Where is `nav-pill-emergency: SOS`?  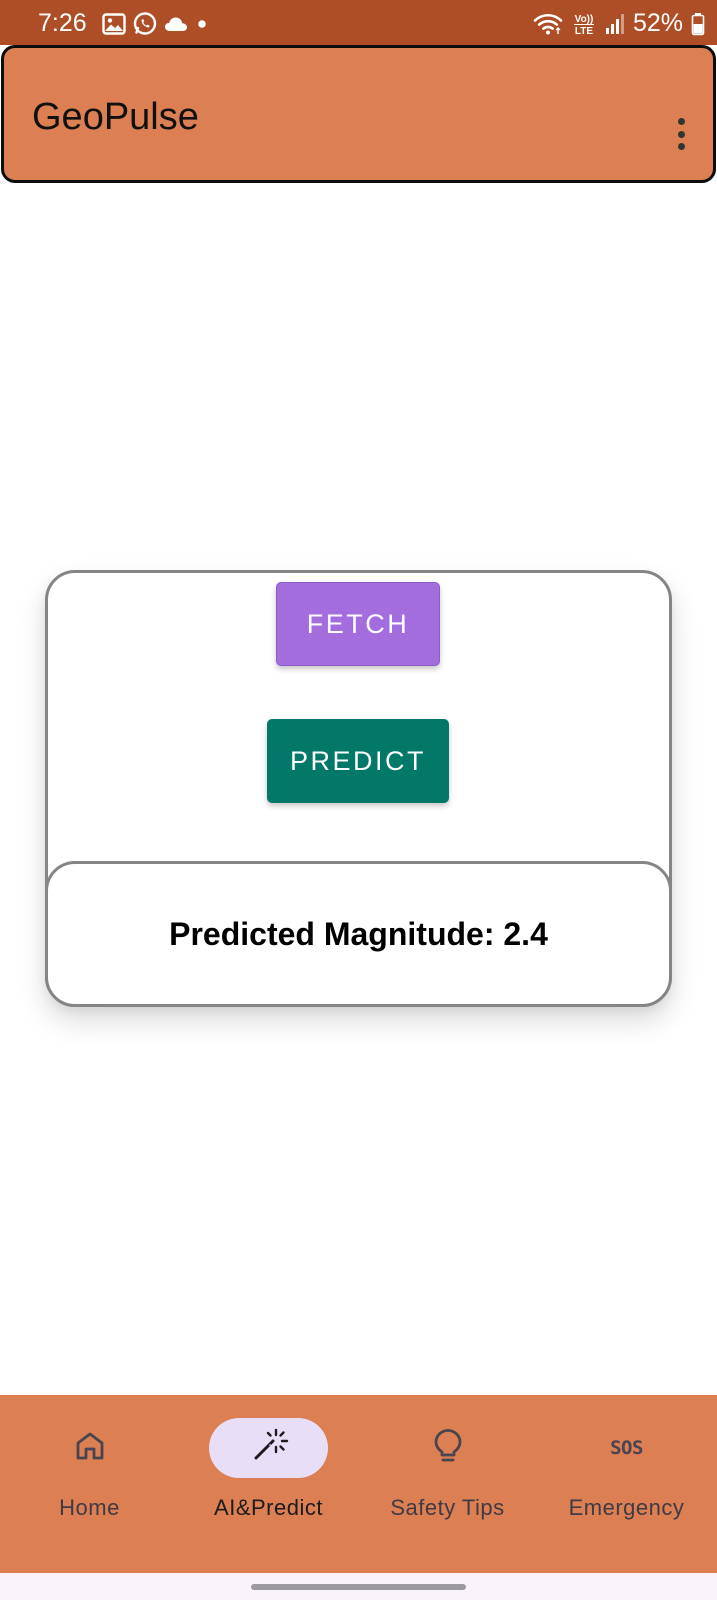 nav-pill-emergency: SOS is located at coordinates (626, 1448).